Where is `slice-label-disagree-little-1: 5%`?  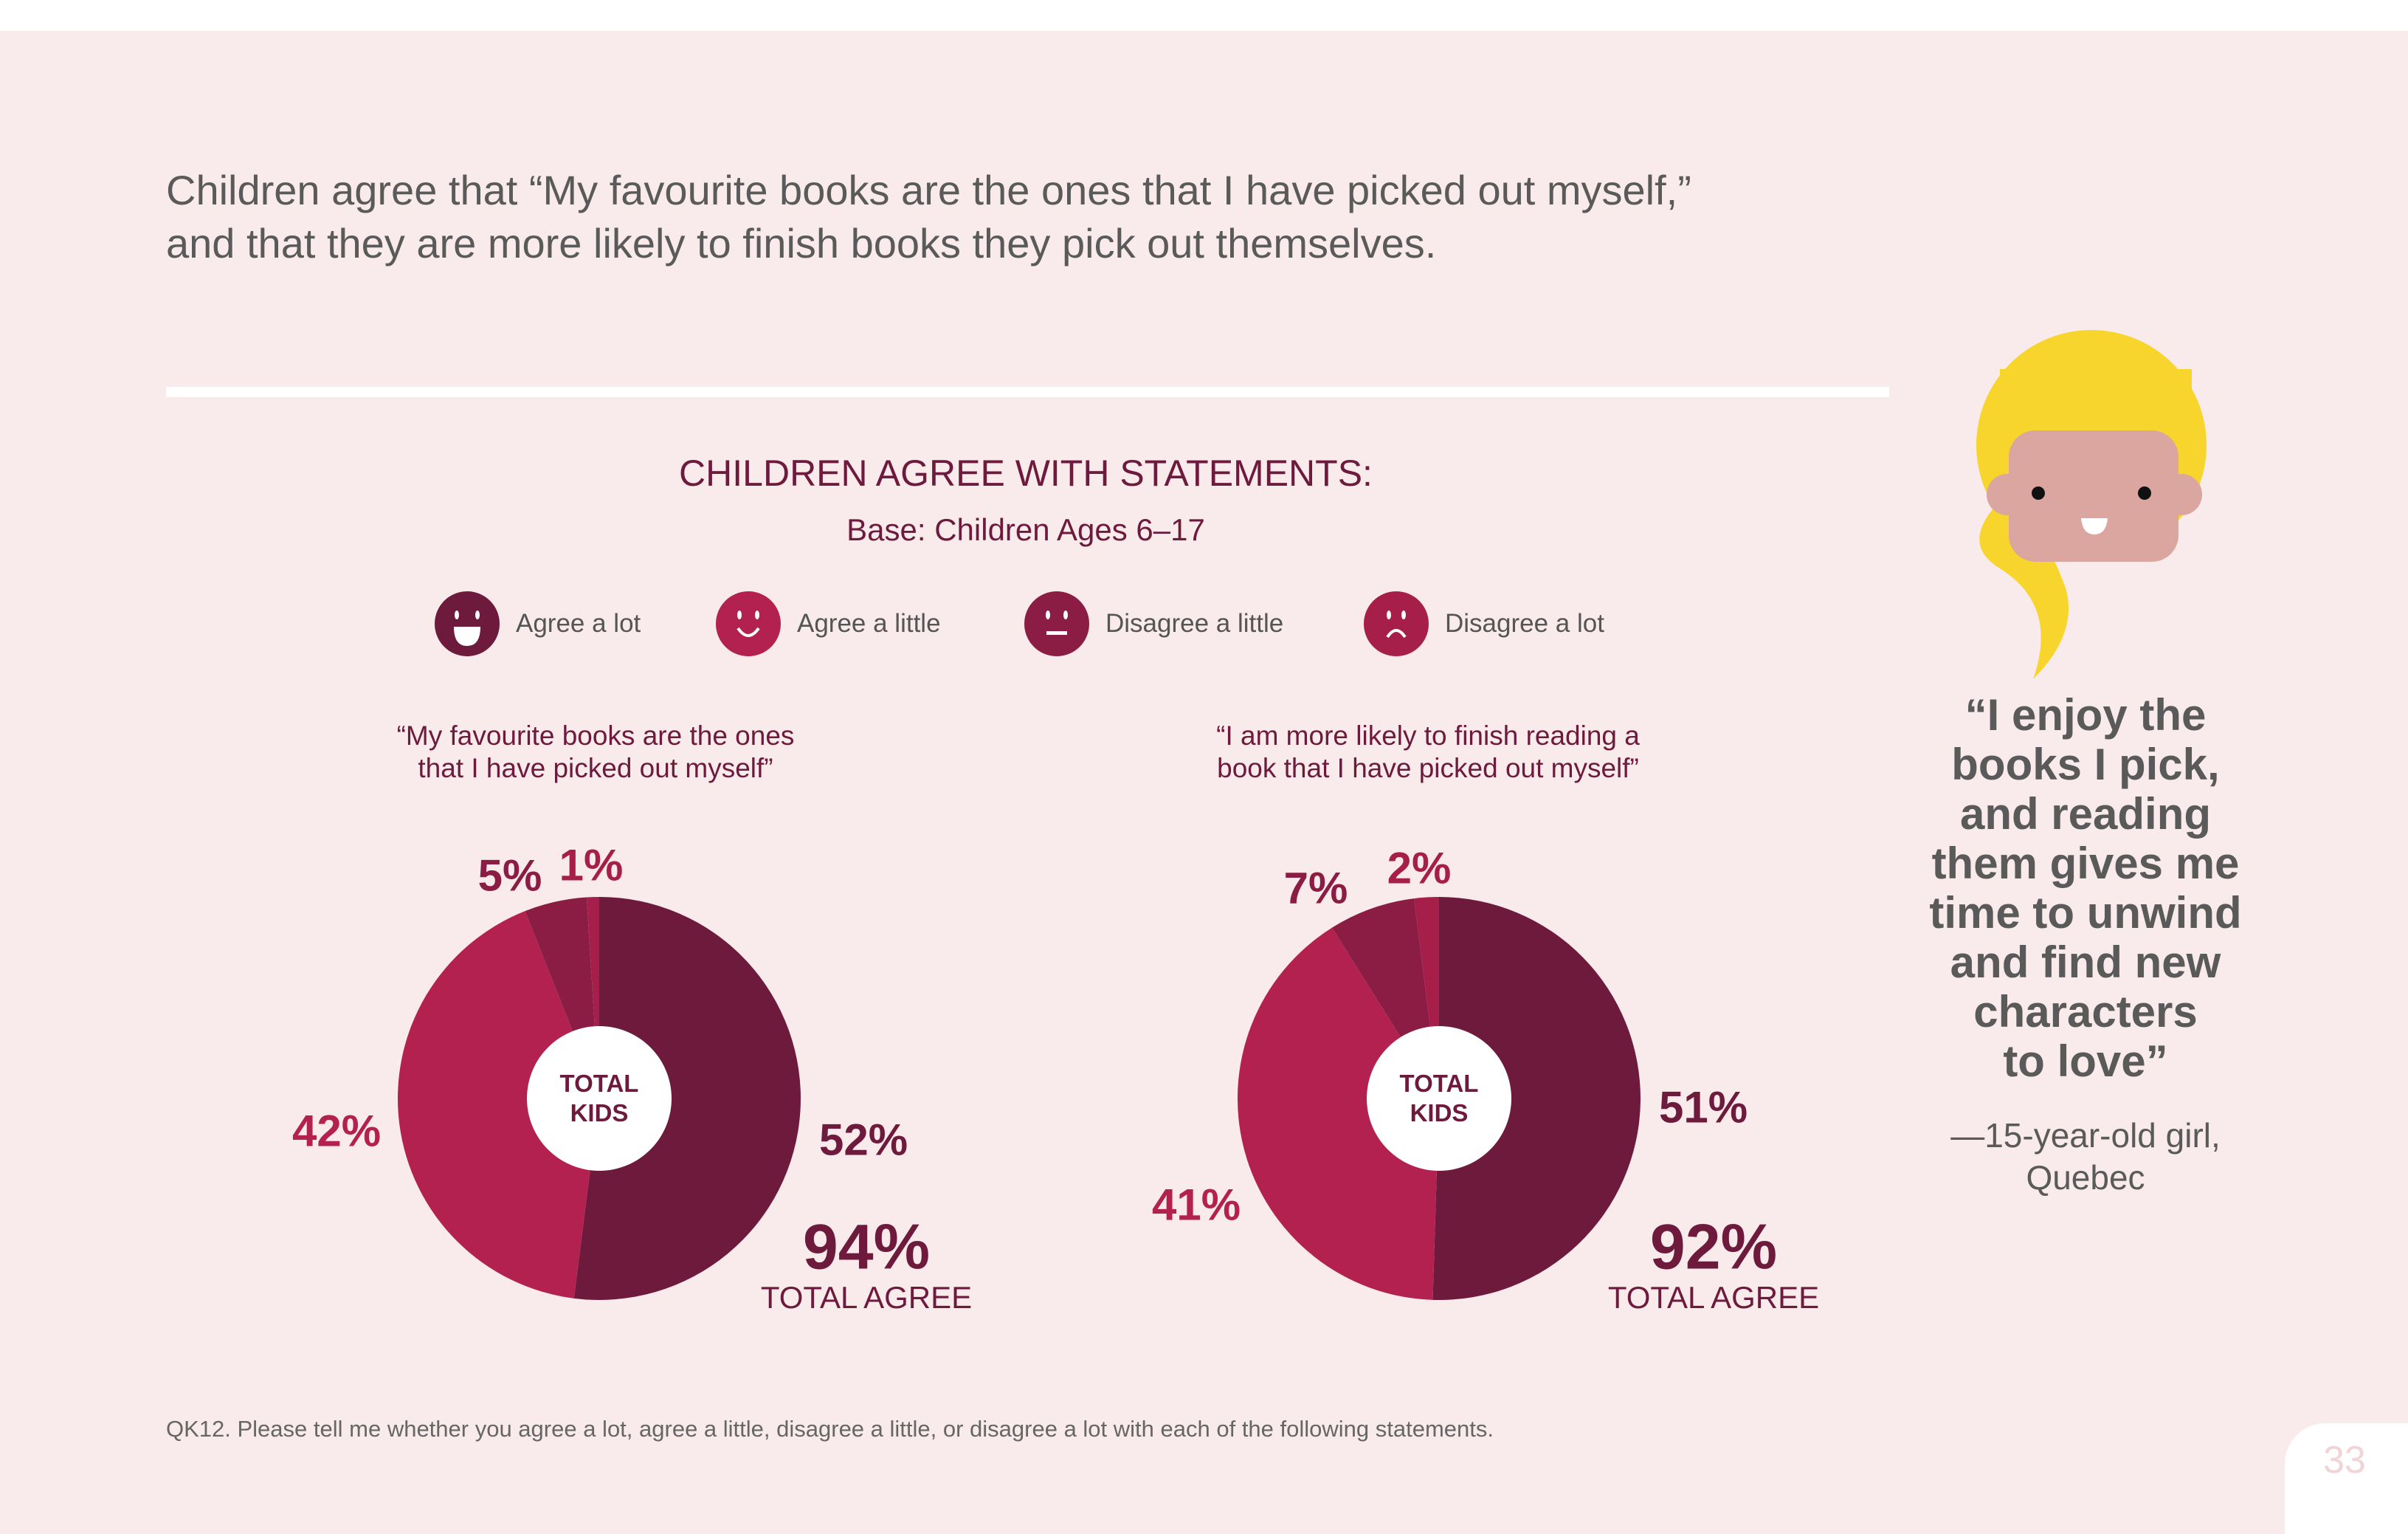
slice-label-disagree-little-1: 5% is located at coordinates (509, 876).